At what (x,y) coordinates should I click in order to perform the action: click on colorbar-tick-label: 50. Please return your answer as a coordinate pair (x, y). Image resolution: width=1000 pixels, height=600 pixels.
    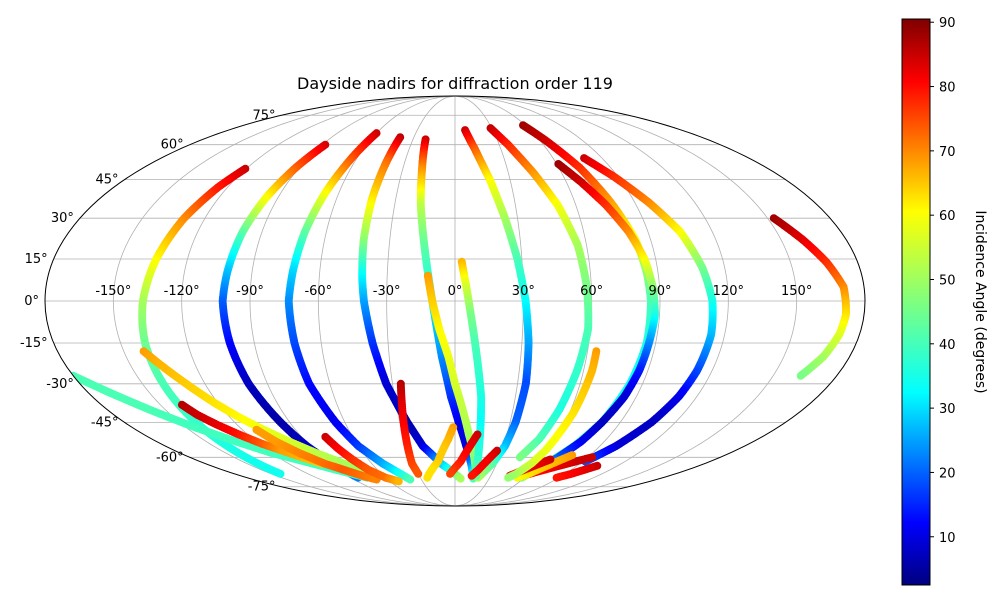
    Looking at the image, I should click on (947, 280).